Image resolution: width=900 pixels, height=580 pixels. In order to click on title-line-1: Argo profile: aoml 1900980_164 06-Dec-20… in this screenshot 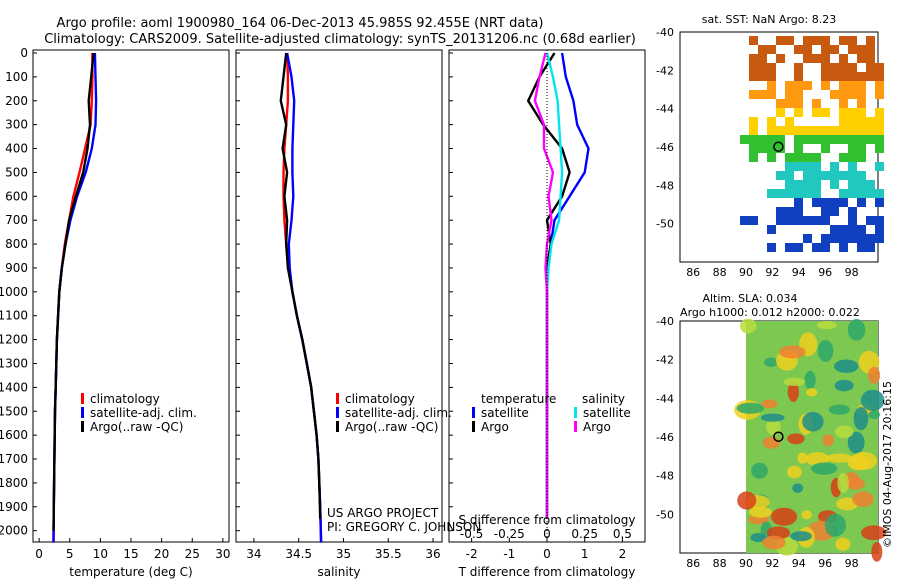, I will do `click(300, 23)`.